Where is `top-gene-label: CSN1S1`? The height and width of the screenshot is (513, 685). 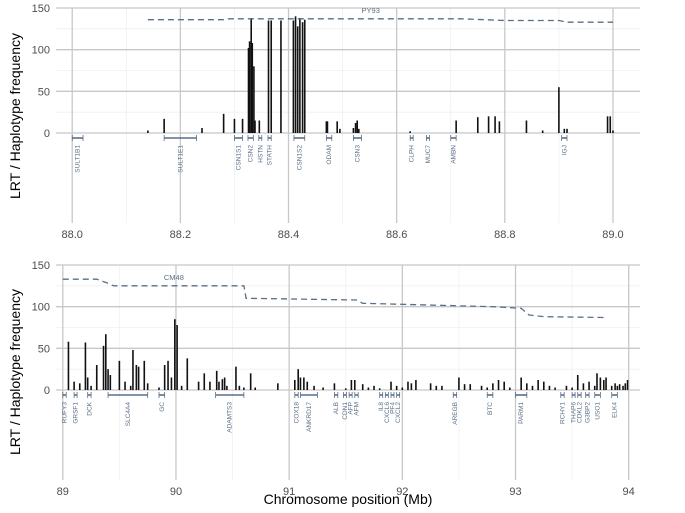 top-gene-label: CSN1S1 is located at coordinates (239, 158).